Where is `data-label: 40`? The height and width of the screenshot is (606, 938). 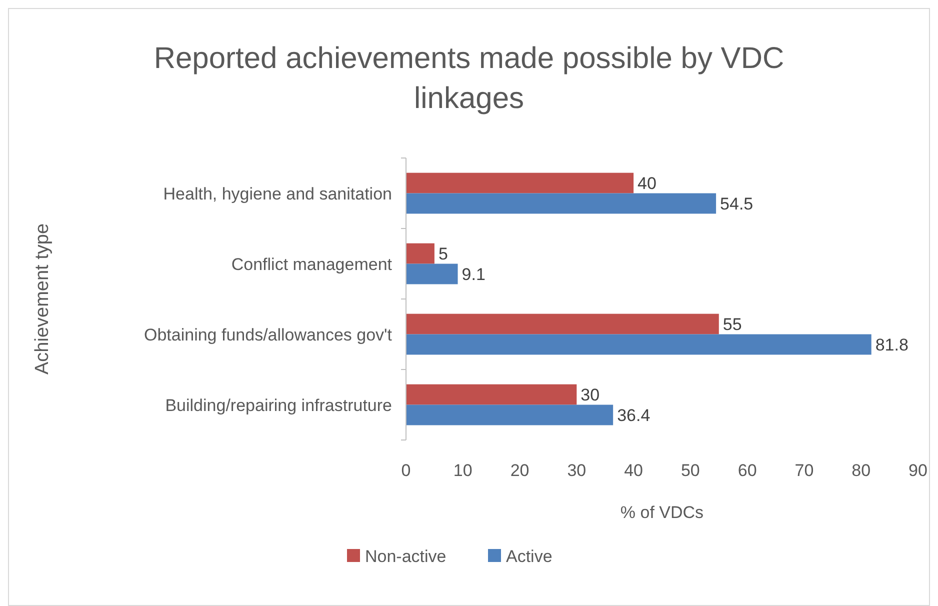
data-label: 40 is located at coordinates (647, 184).